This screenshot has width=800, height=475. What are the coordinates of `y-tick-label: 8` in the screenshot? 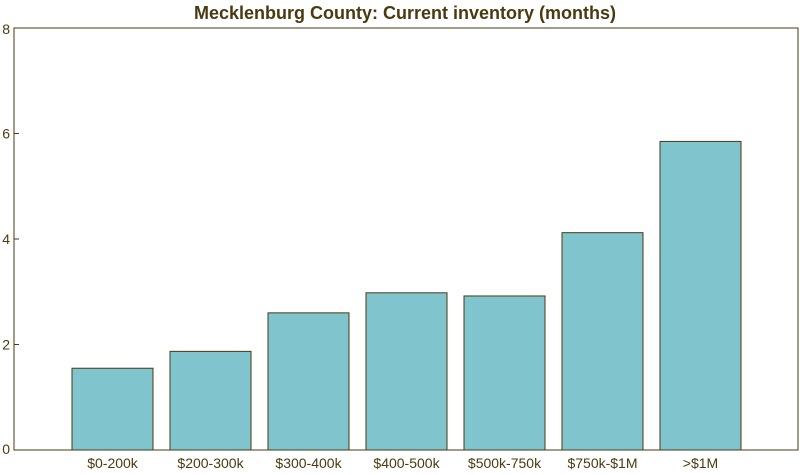 It's located at (6, 29).